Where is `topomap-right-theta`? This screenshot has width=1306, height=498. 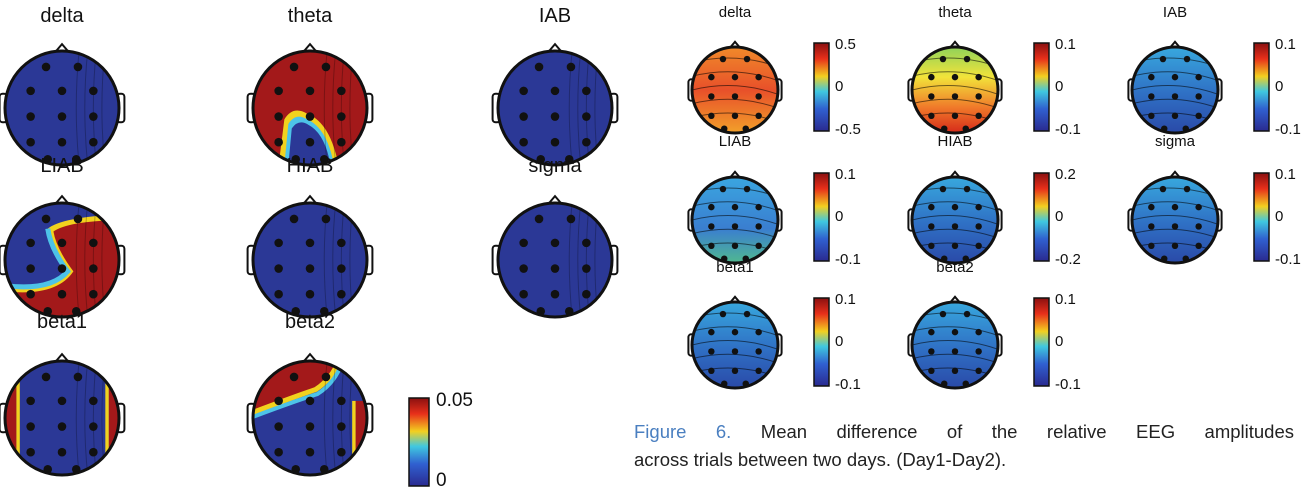
topomap-right-theta is located at coordinates (955, 87).